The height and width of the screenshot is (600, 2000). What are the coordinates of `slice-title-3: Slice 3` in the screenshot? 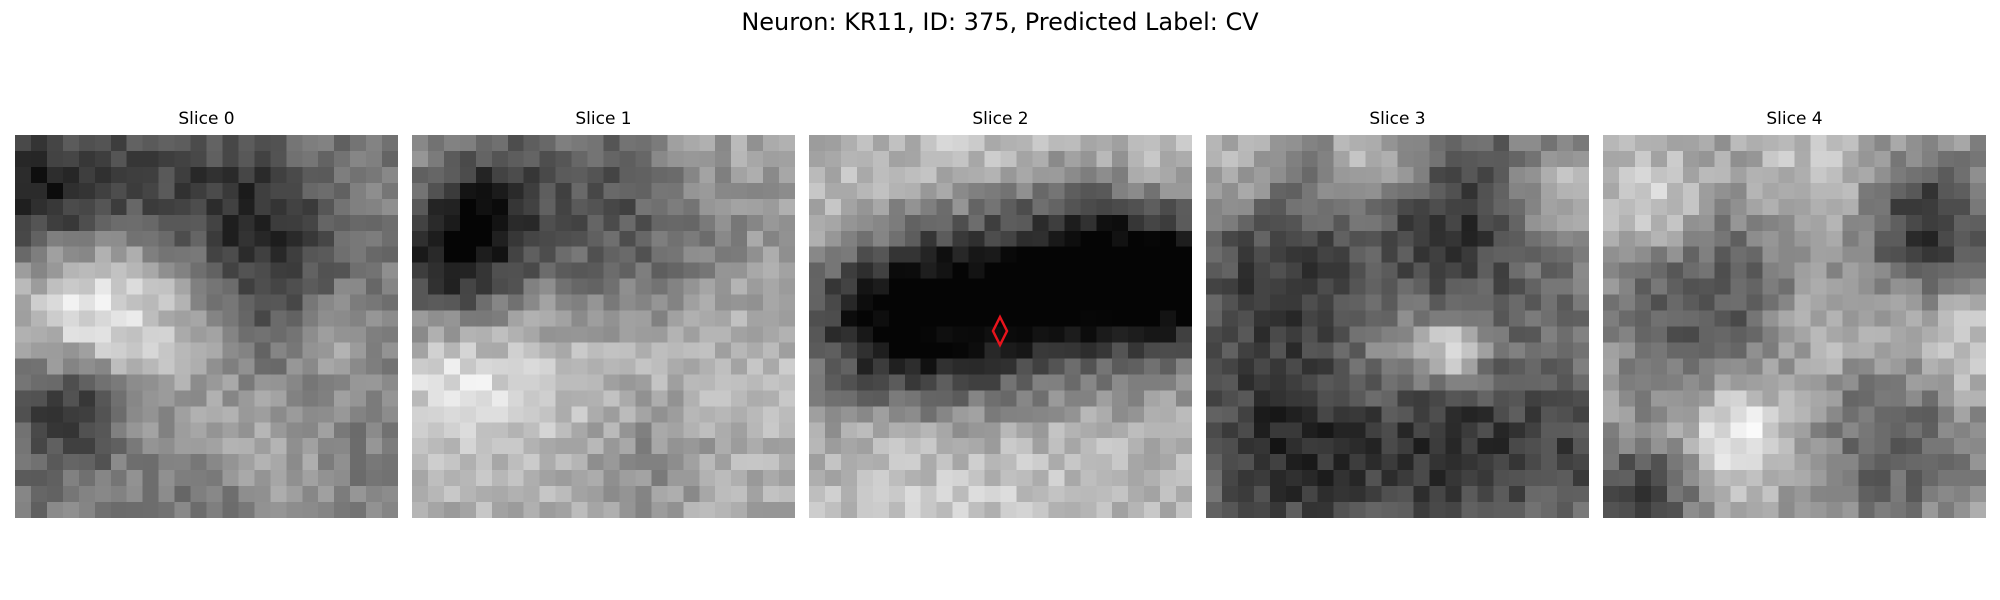 It's located at (1397, 119).